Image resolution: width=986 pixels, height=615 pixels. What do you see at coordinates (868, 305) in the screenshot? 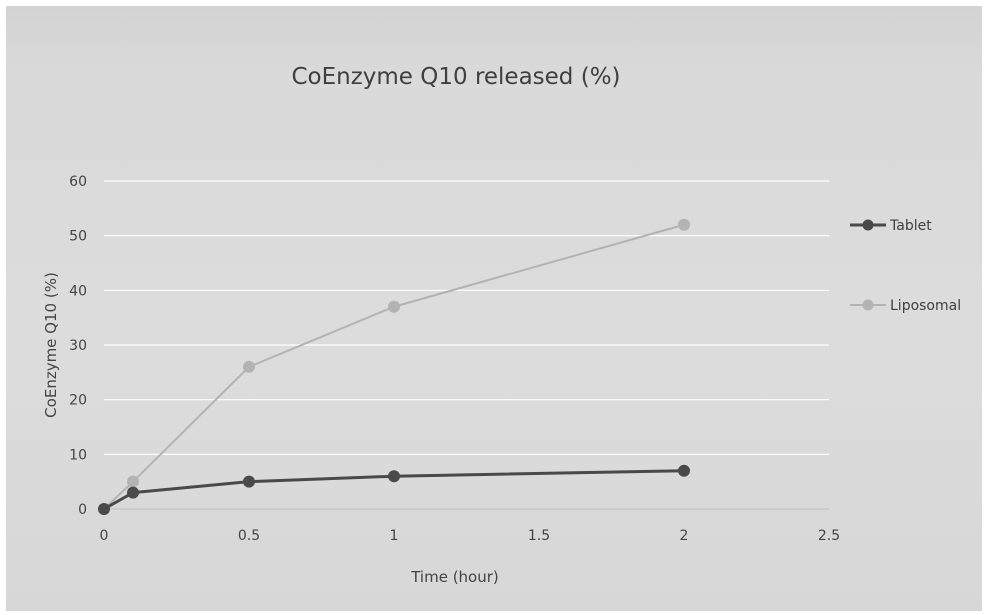
I see `legend-marker-liposomal` at bounding box center [868, 305].